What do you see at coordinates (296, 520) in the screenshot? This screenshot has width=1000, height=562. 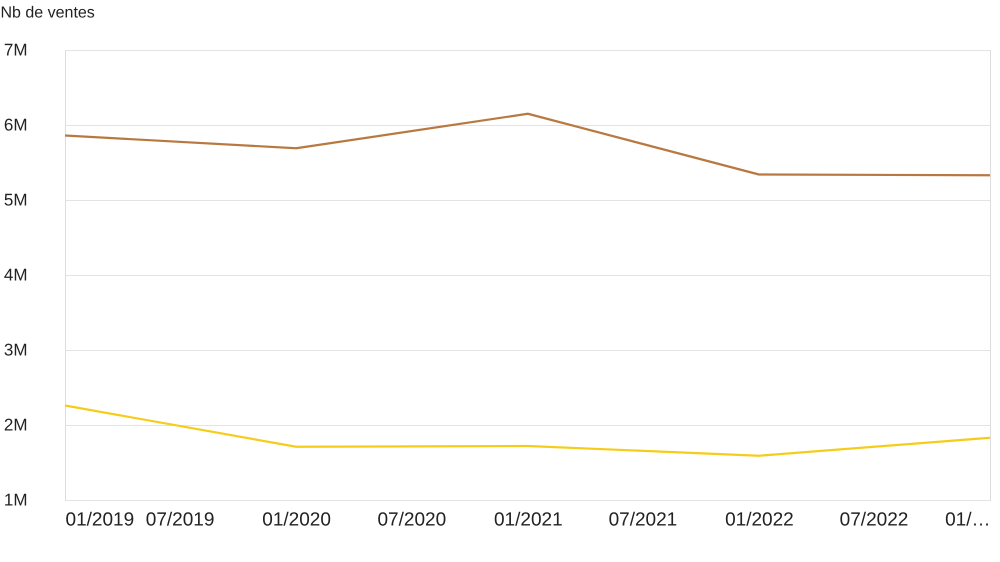 I see `x-tick-label: 01/2020` at bounding box center [296, 520].